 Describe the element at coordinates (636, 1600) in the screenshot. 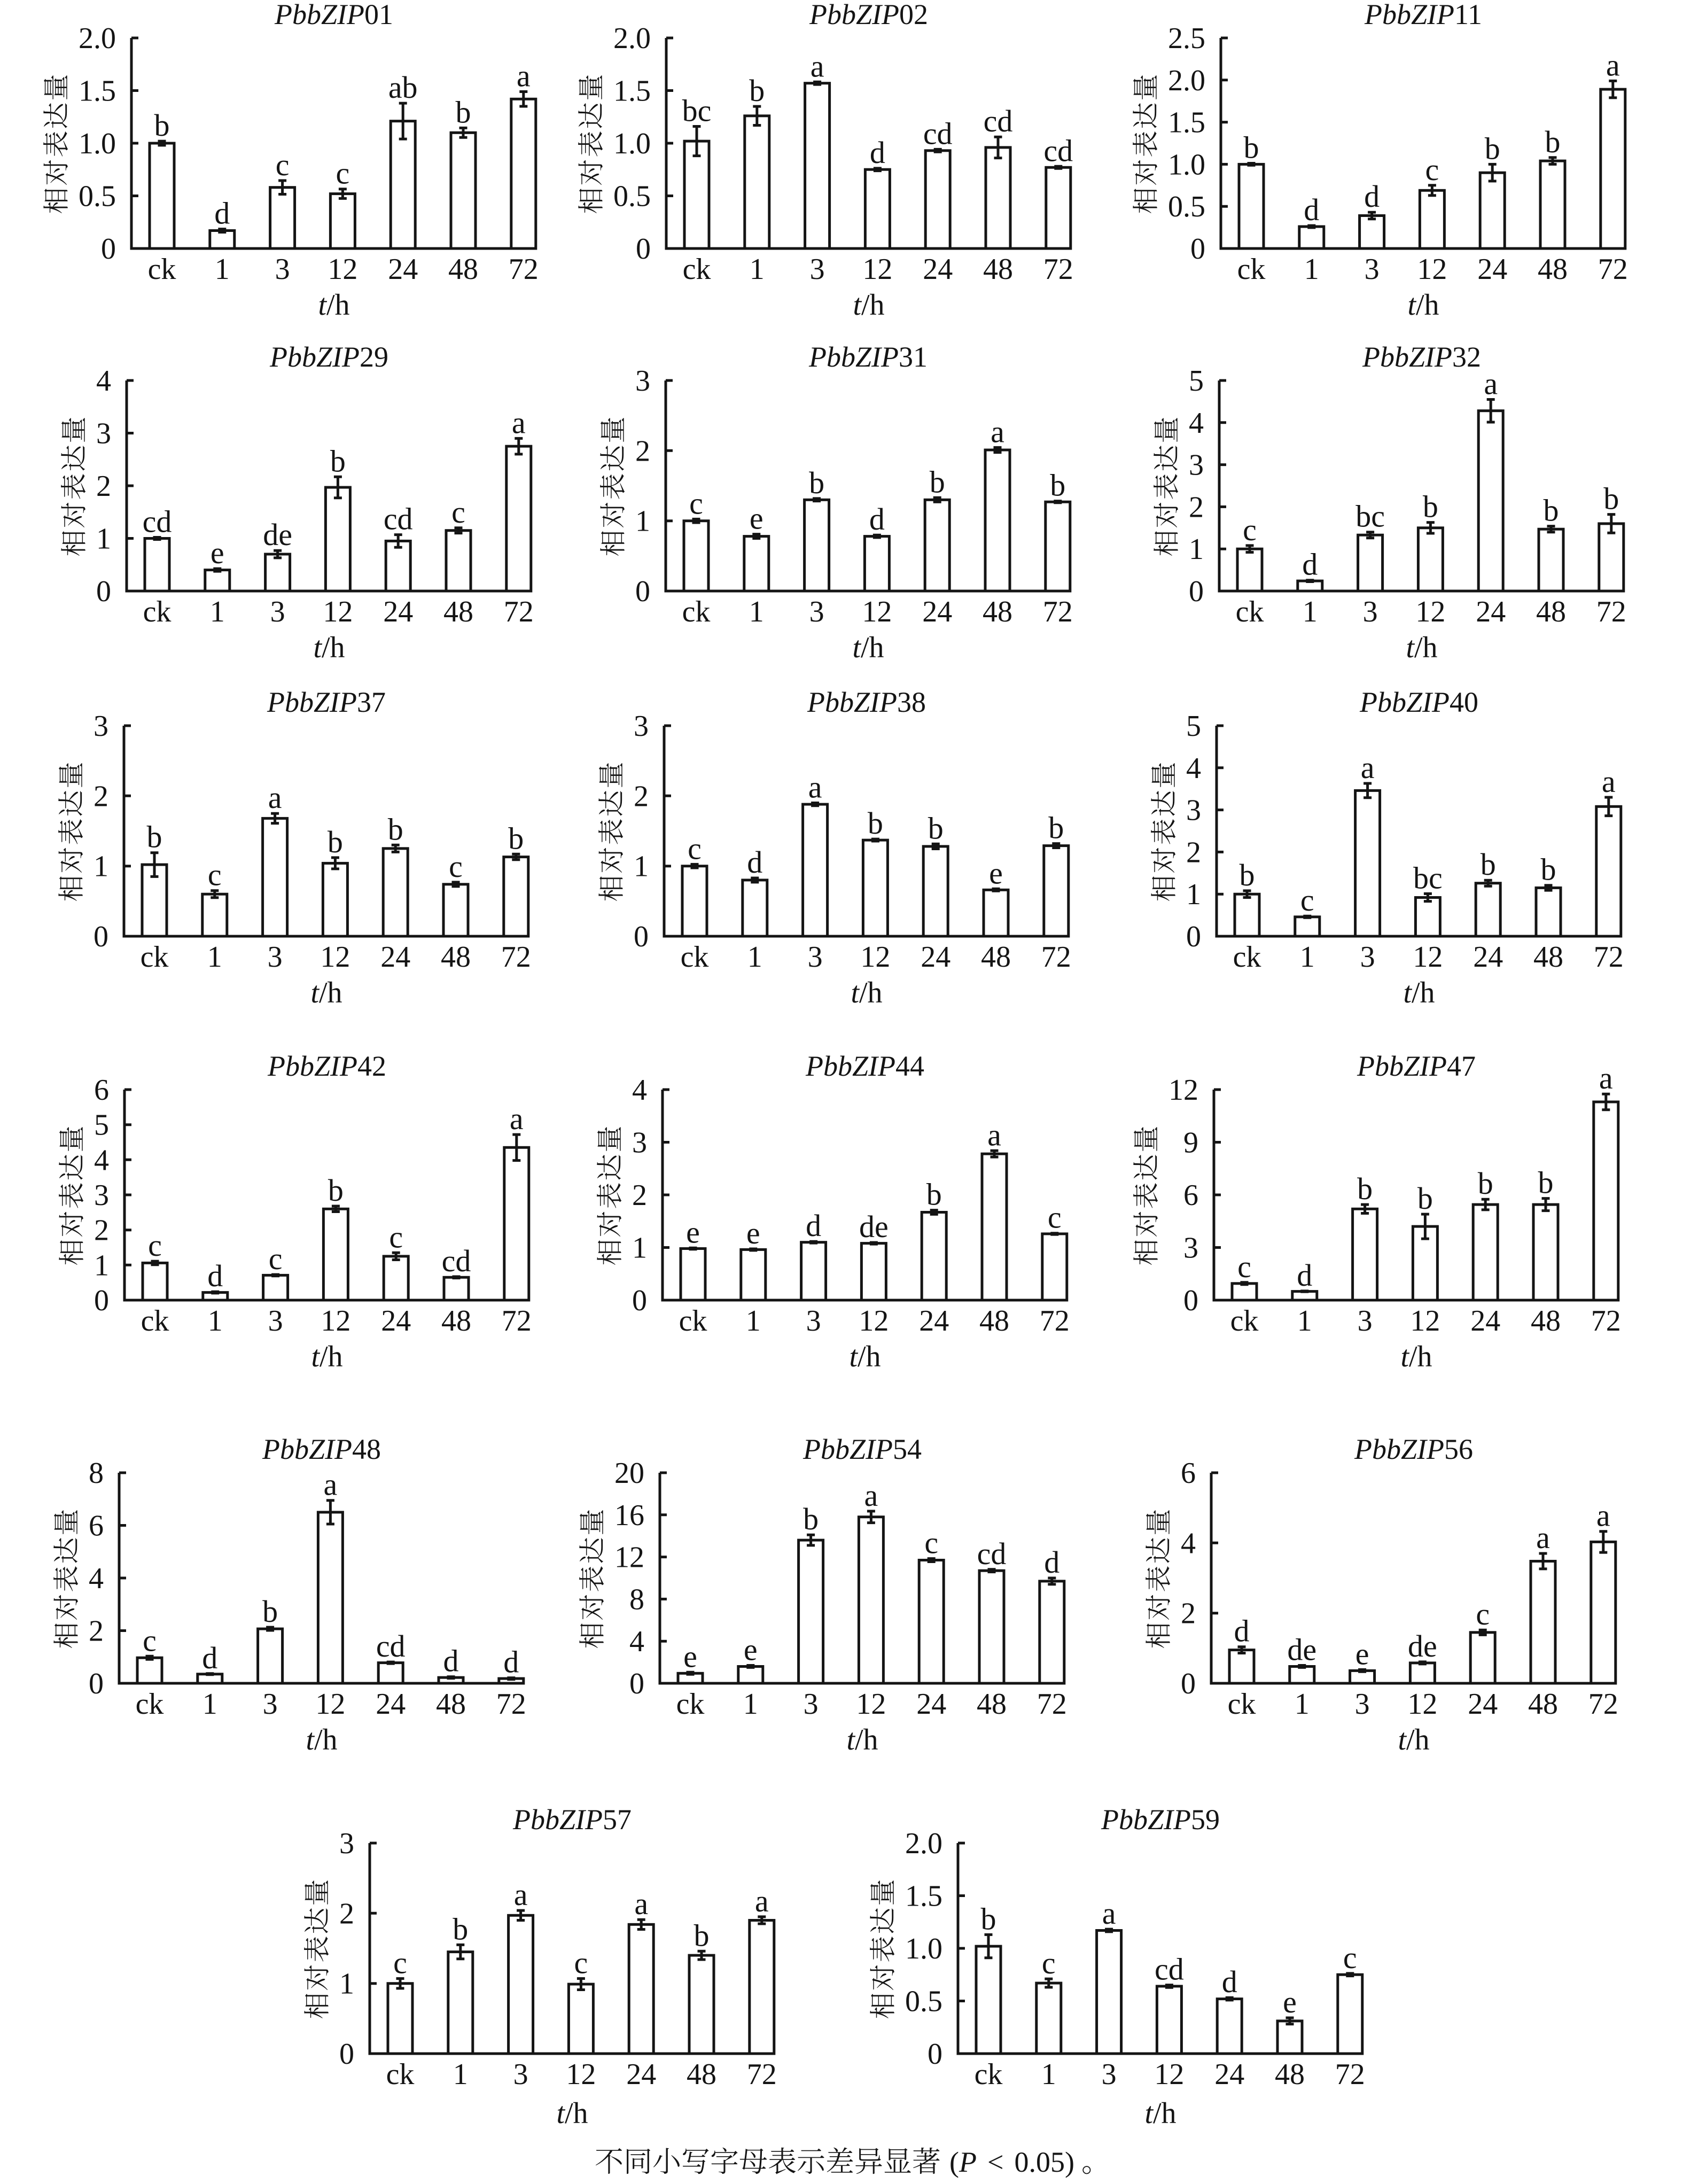

I see `svg-text: 8` at that location.